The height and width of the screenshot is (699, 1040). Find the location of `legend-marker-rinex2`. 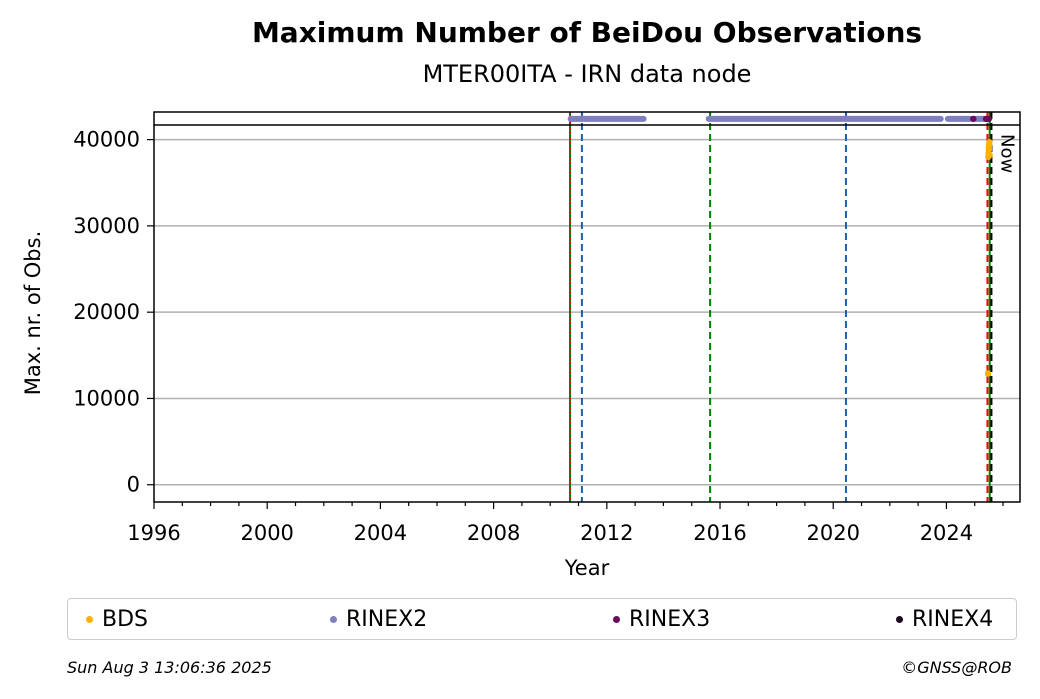

legend-marker-rinex2 is located at coordinates (333, 619).